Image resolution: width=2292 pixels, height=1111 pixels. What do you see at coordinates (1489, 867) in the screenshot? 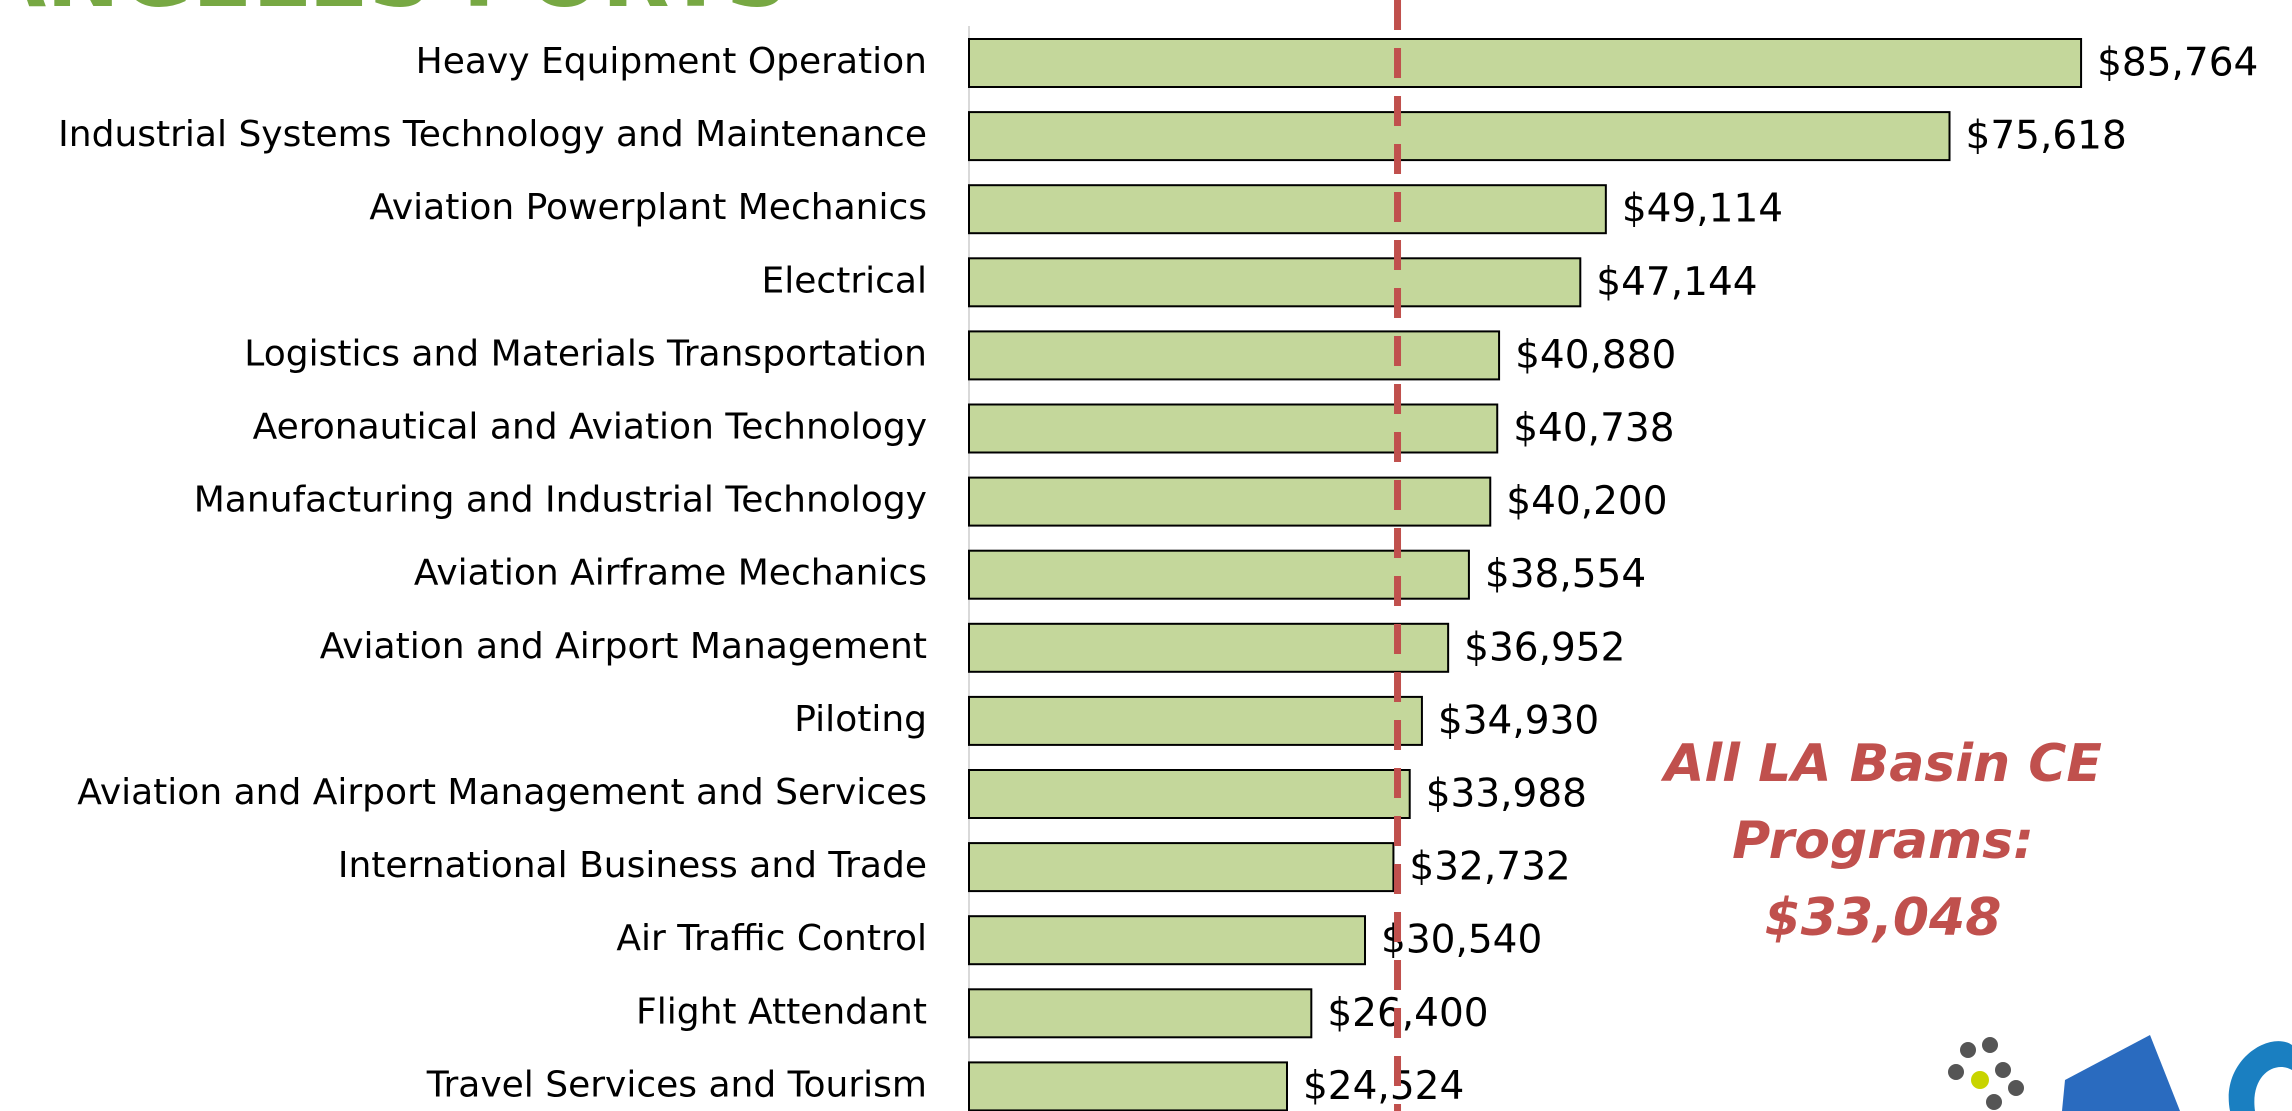
I see `value-label: $32,732` at bounding box center [1489, 867].